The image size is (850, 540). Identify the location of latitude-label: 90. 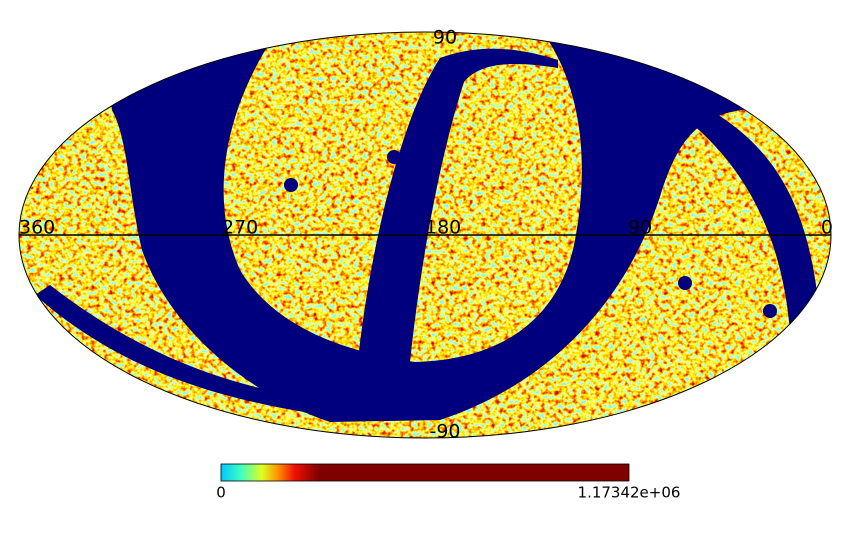
(445, 38).